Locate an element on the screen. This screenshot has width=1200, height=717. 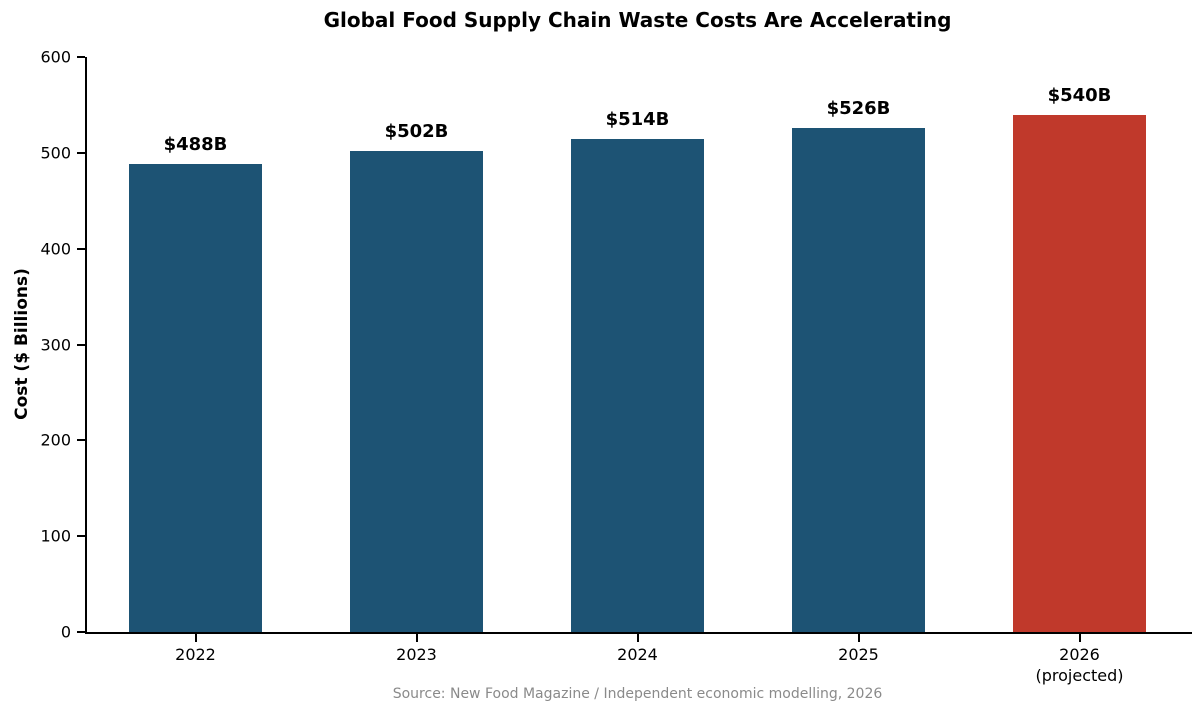
y-tick-label: 0 is located at coordinates (65, 632).